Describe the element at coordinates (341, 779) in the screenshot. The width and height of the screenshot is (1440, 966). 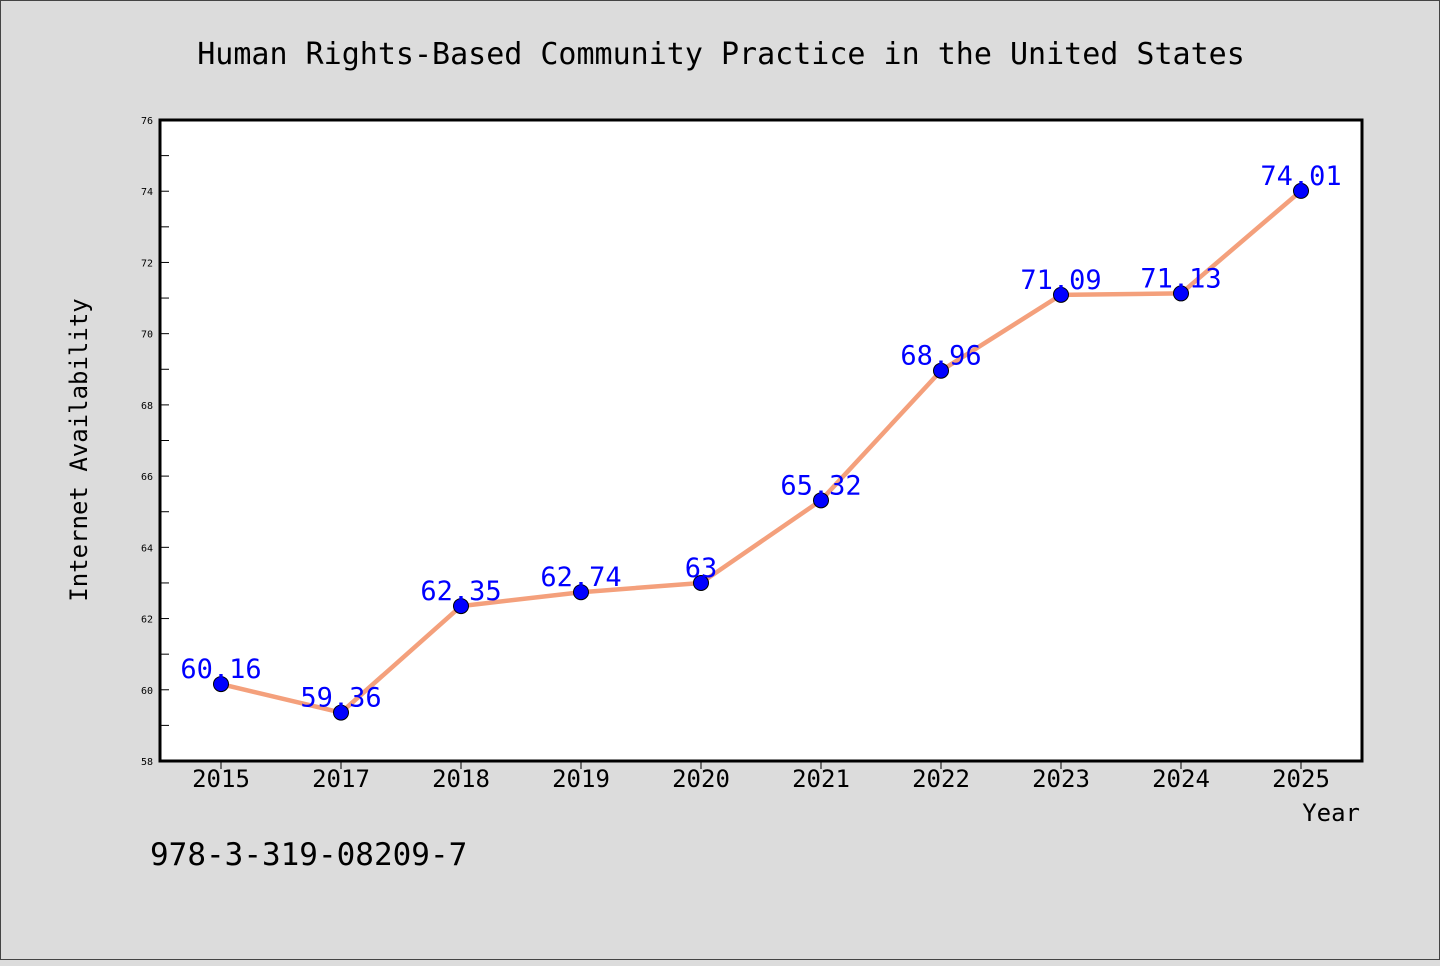
I see `x-tick-label: 2017` at that location.